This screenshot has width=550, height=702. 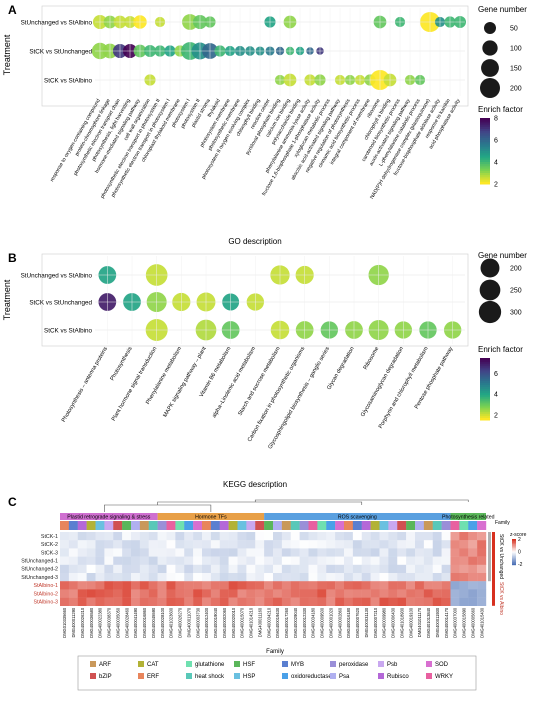 What do you see at coordinates (251, 622) in the screenshot?
I see `heatmap-column-label: DMG401014210` at bounding box center [251, 622].